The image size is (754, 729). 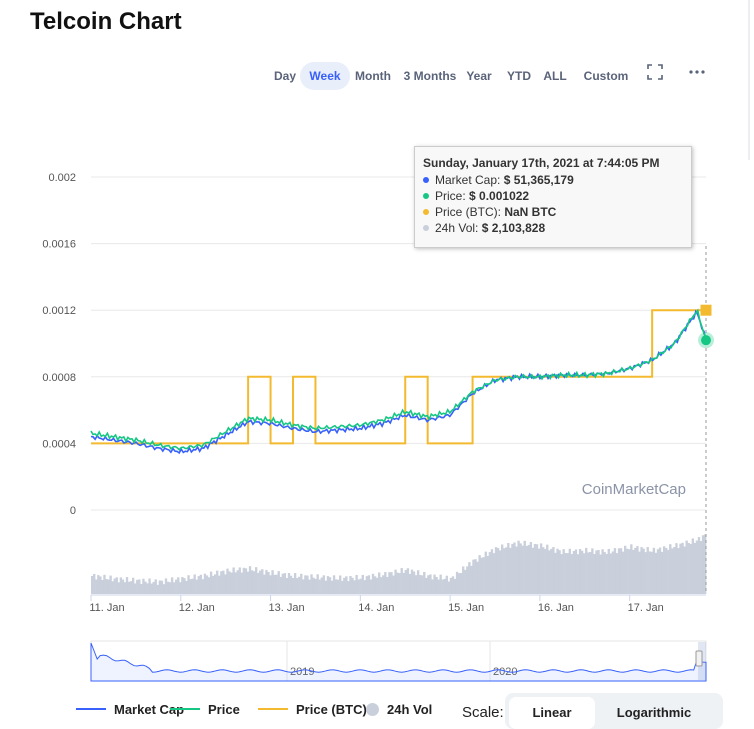 I want to click on more-icon, so click(x=697, y=76).